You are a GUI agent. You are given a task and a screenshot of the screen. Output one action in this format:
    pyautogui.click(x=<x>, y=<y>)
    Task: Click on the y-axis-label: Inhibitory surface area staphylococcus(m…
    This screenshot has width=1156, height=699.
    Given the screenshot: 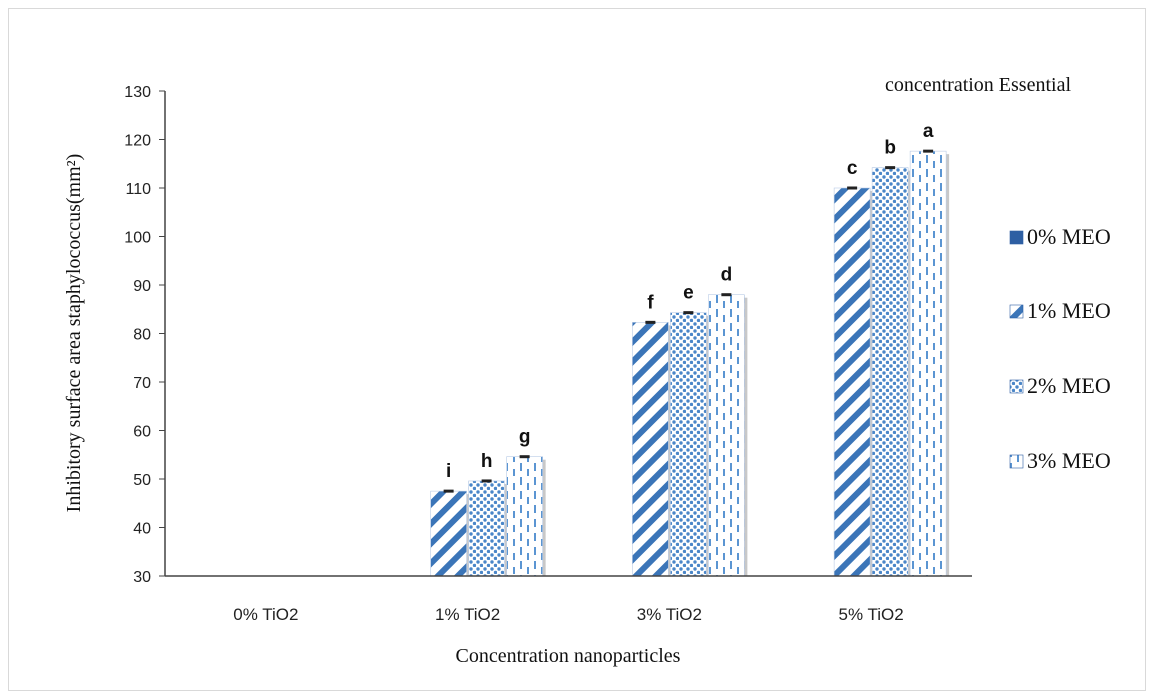 What is the action you would take?
    pyautogui.click(x=74, y=333)
    